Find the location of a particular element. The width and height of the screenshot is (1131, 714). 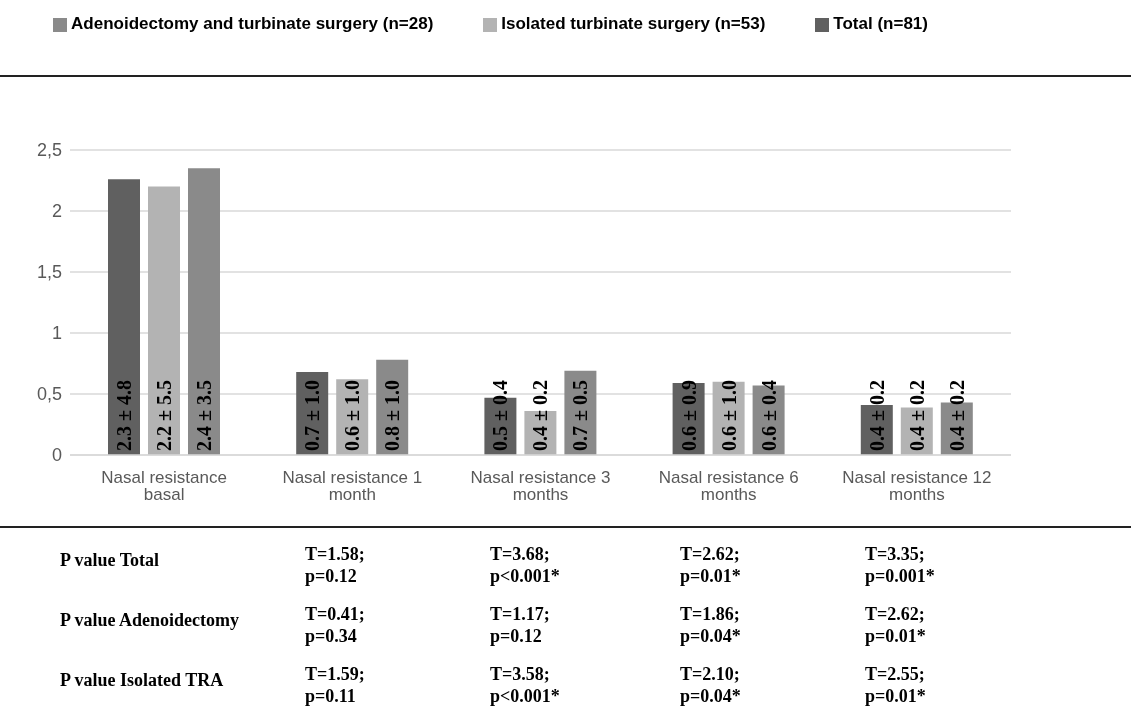

y-tick-label: 2 is located at coordinates (56, 211).